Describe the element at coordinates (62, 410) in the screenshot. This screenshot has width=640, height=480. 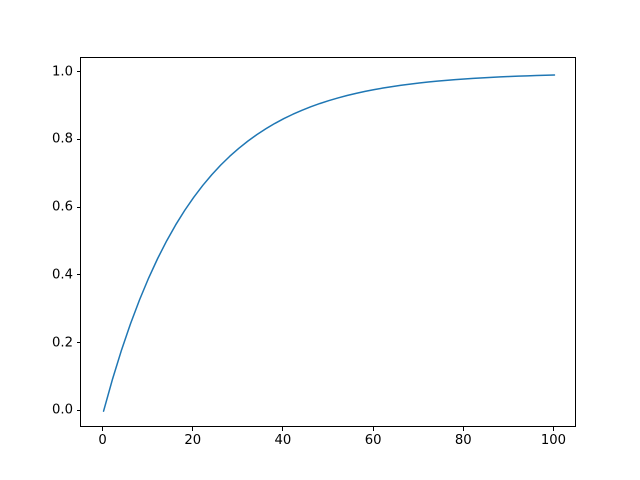
I see `y-tick-label: 0.0` at that location.